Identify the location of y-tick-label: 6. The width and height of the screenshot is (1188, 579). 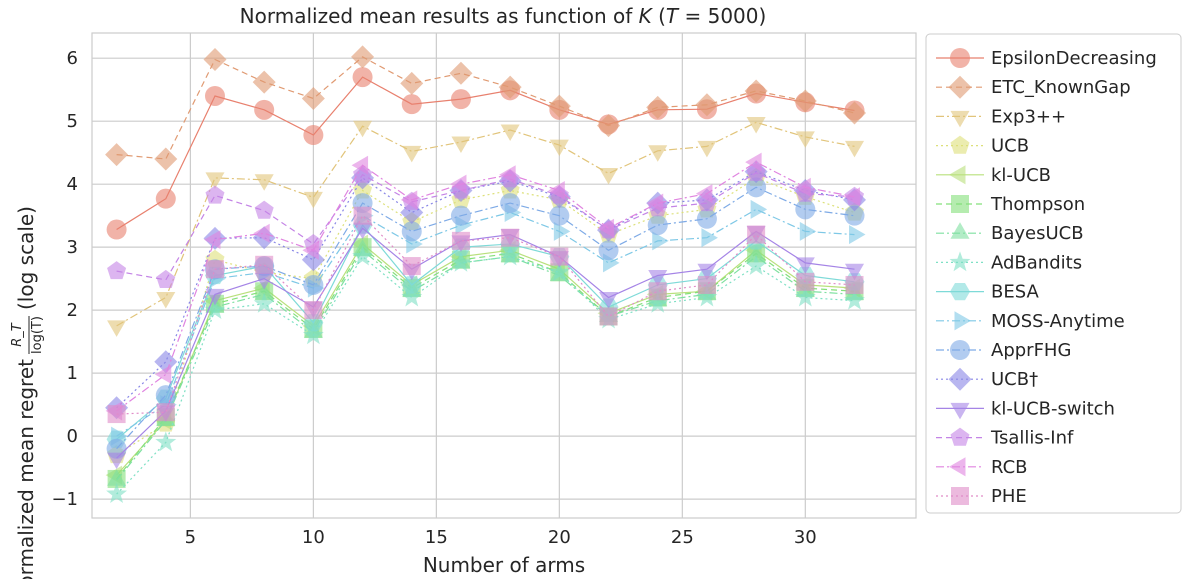
(72, 58).